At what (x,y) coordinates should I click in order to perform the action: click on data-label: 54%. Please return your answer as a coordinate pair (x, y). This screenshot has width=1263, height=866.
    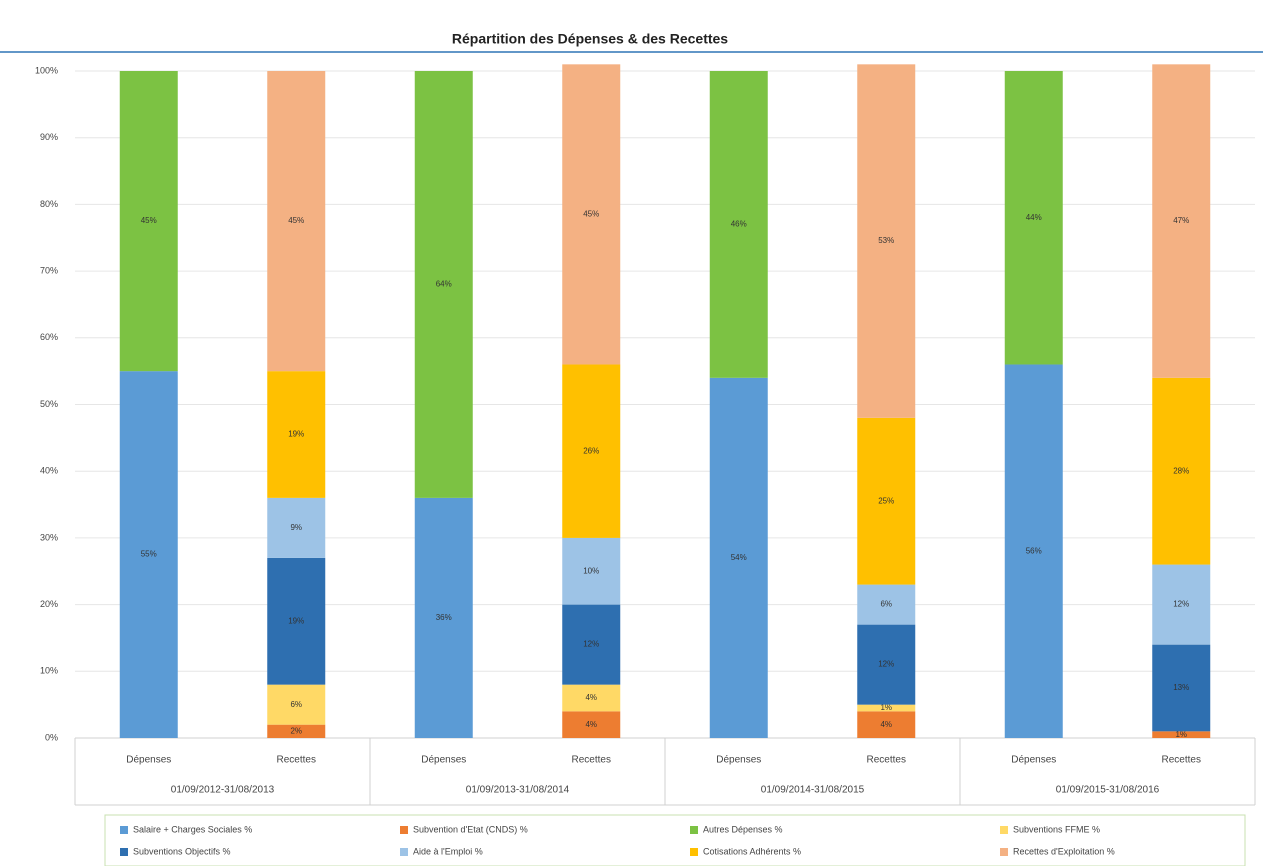
    Looking at the image, I should click on (739, 557).